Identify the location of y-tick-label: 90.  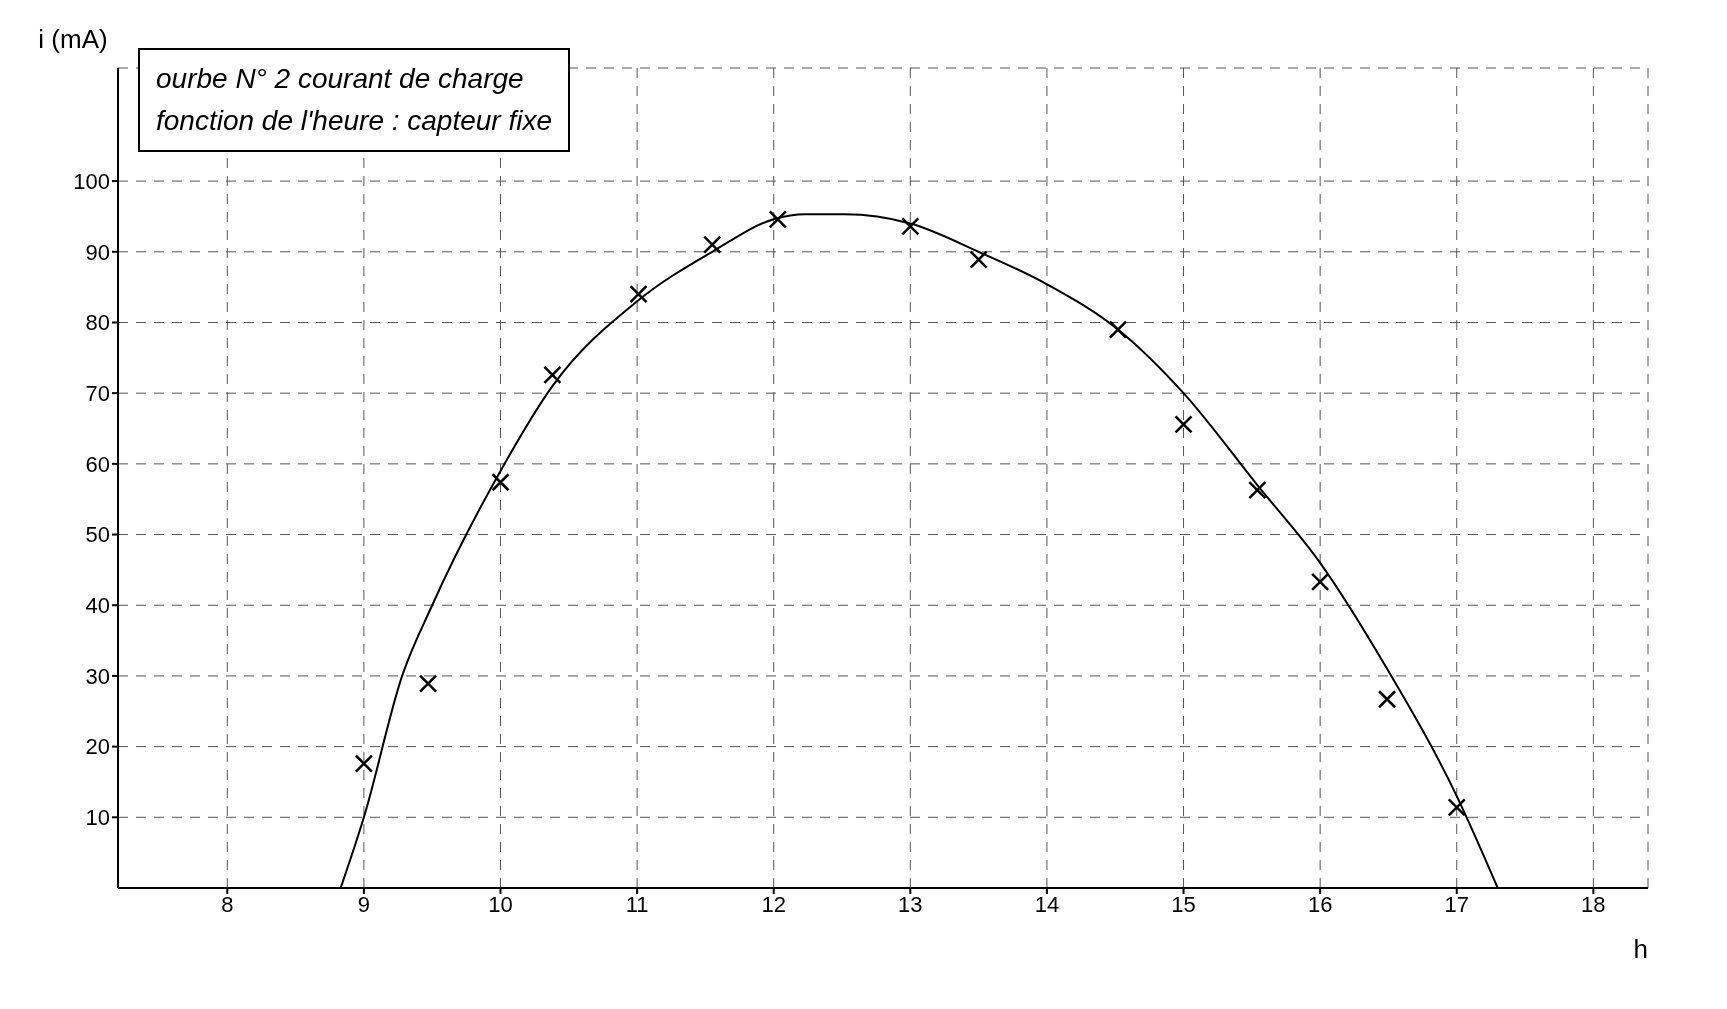
(97, 252).